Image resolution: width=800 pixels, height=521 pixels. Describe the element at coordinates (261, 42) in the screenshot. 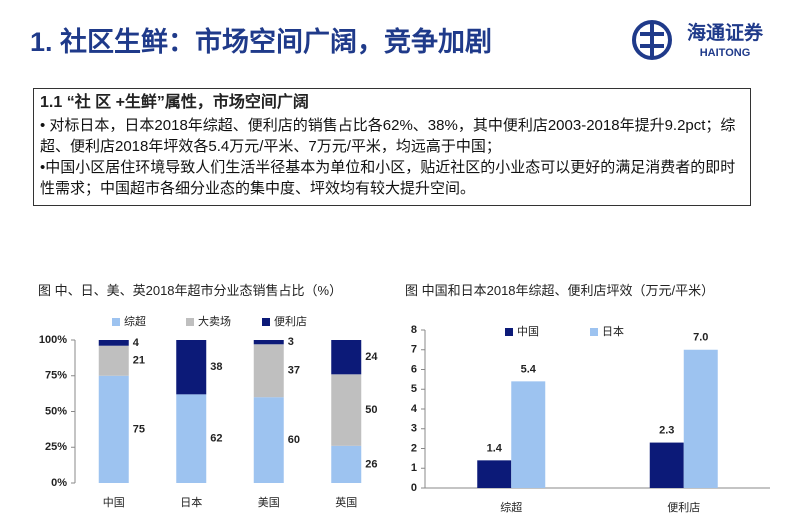

I see `slide-title: 1. 社区生鲜：市场空间广阔，竞争加剧` at that location.